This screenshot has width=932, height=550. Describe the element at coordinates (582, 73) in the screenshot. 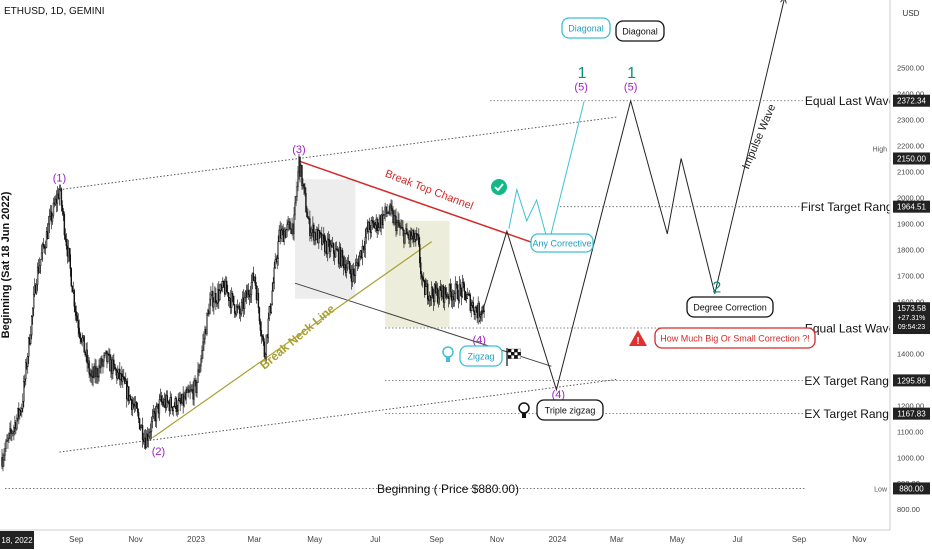

I see `degree-label: 1` at that location.